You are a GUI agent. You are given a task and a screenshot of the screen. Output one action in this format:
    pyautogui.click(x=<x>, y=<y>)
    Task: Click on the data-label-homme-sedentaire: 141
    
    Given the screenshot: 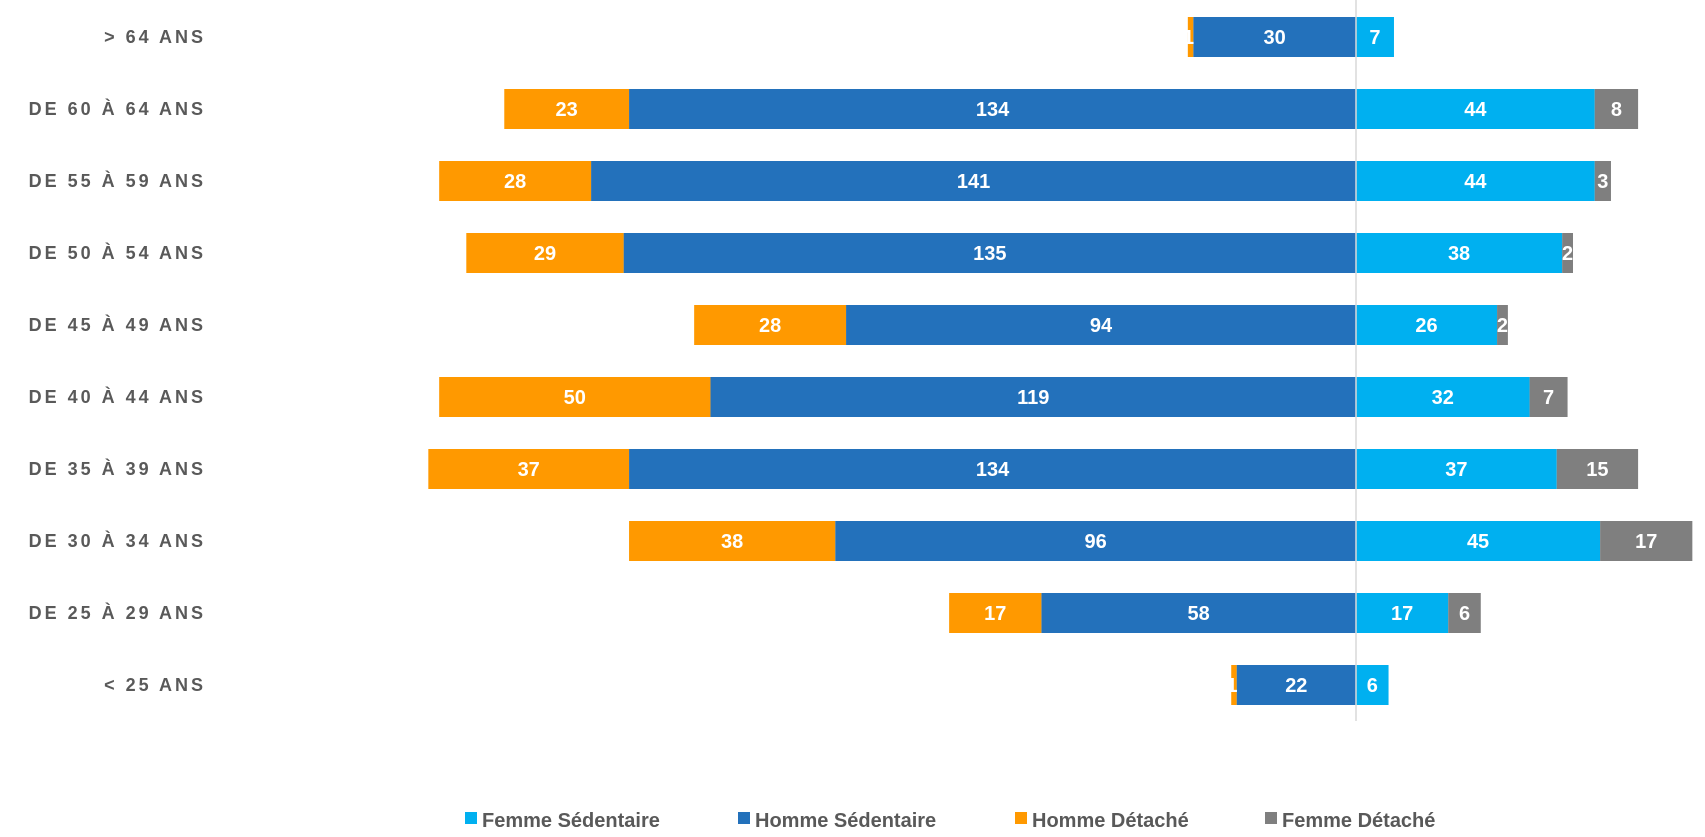 What is the action you would take?
    pyautogui.click(x=973, y=182)
    